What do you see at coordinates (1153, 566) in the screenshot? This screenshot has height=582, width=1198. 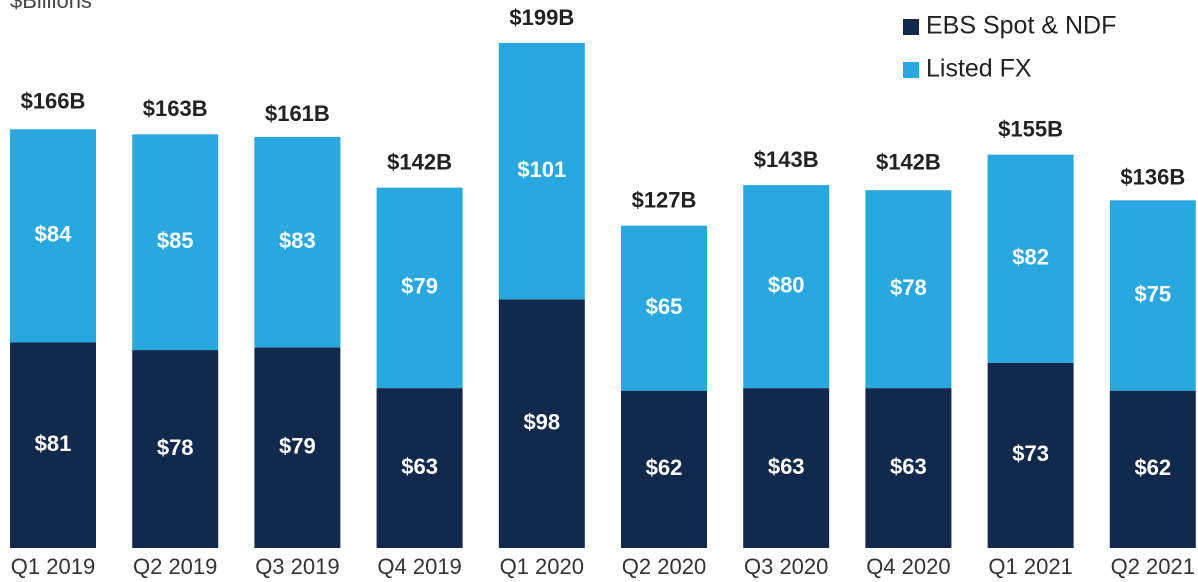 I see `x-tick-label: Q2 2021` at bounding box center [1153, 566].